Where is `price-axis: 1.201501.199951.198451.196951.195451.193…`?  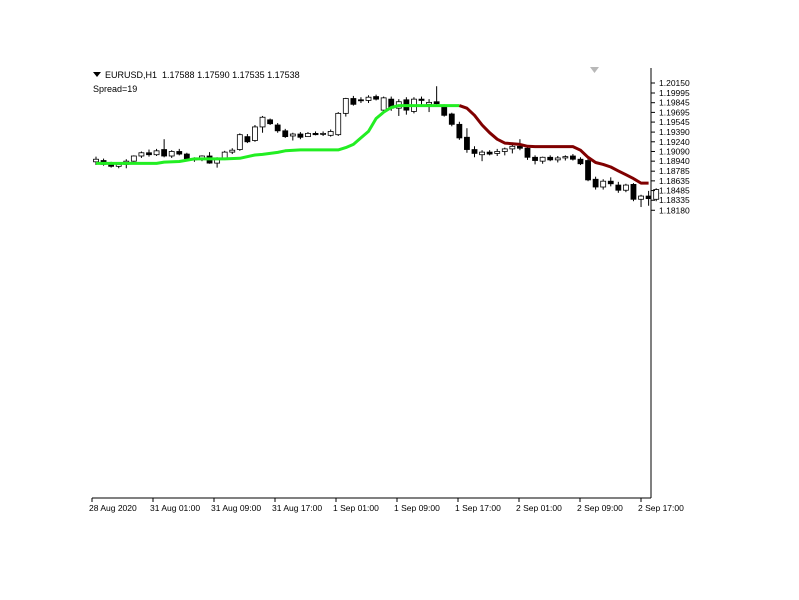 price-axis: 1.201501.199951.198451.196951.195451.193… is located at coordinates (670, 146).